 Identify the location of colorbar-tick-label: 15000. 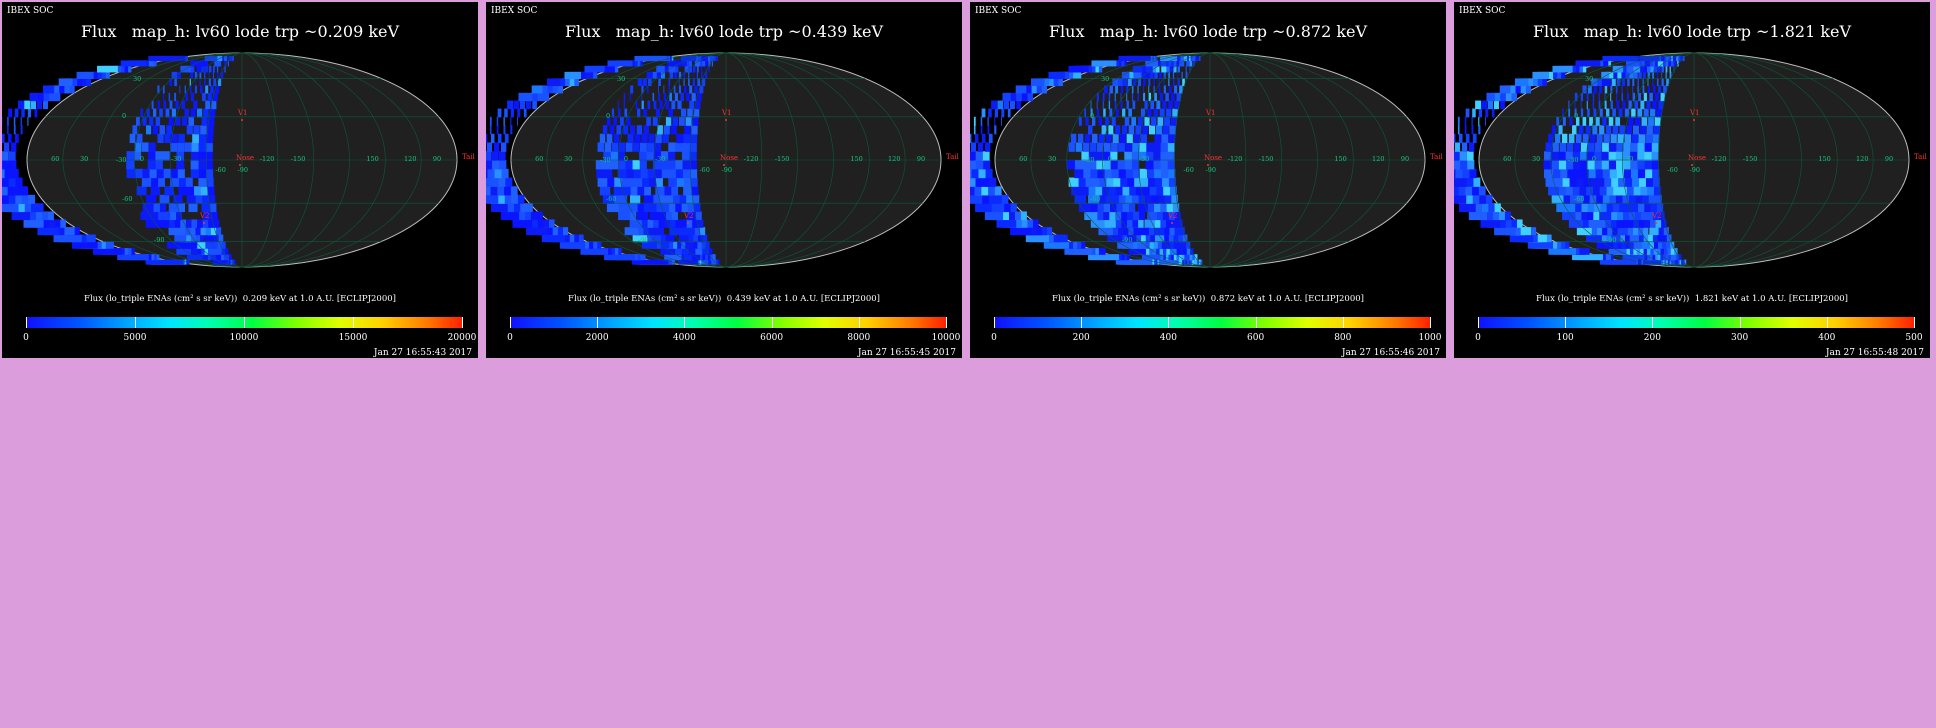
(353, 338).